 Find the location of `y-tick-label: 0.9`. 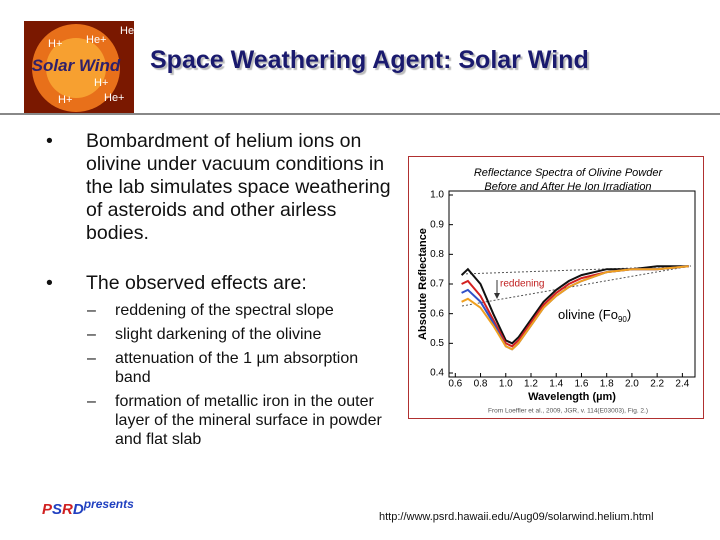

y-tick-label: 0.9 is located at coordinates (437, 224).